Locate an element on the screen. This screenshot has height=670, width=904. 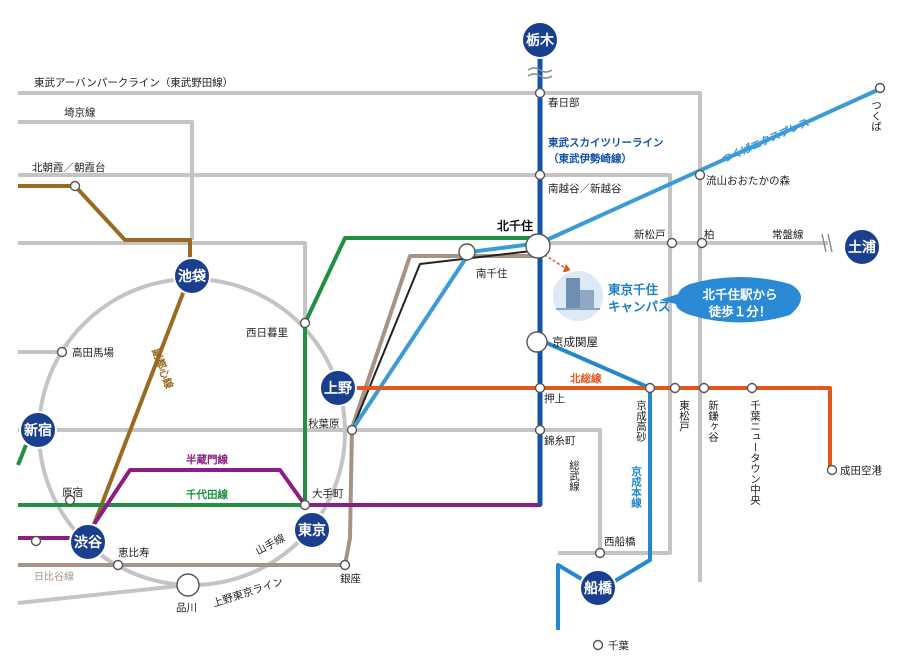
line-label-tobu-urban: 東武アーバンパークライン（東武野田線） is located at coordinates (133, 82).